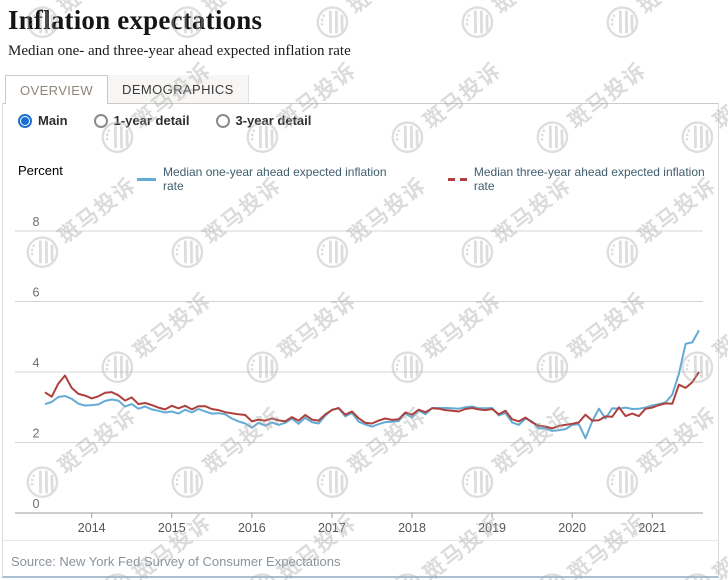 This screenshot has width=728, height=580. What do you see at coordinates (412, 528) in the screenshot?
I see `svg-text: 2018` at bounding box center [412, 528].